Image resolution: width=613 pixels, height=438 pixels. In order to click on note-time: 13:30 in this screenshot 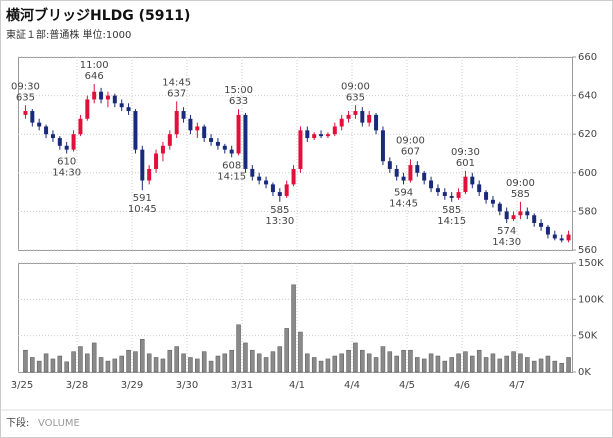, I will do `click(279, 221)`.